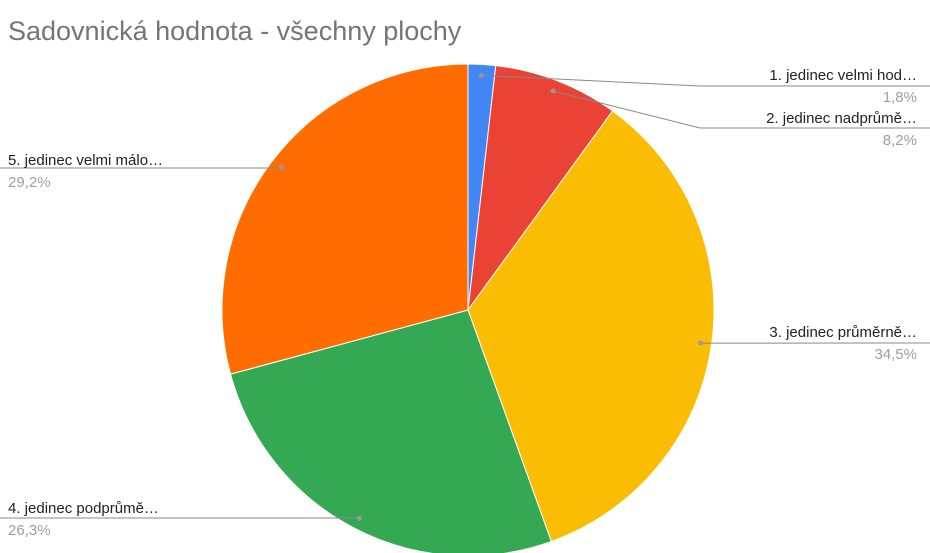 The width and height of the screenshot is (930, 553). What do you see at coordinates (900, 97) in the screenshot?
I see `slice-value-label: 1,8%` at bounding box center [900, 97].